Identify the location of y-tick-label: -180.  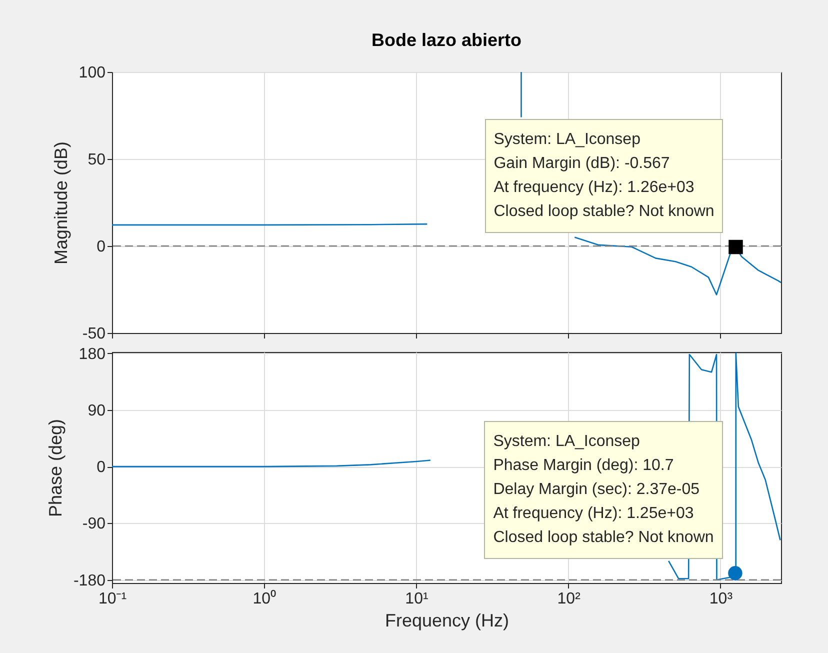
(89, 581).